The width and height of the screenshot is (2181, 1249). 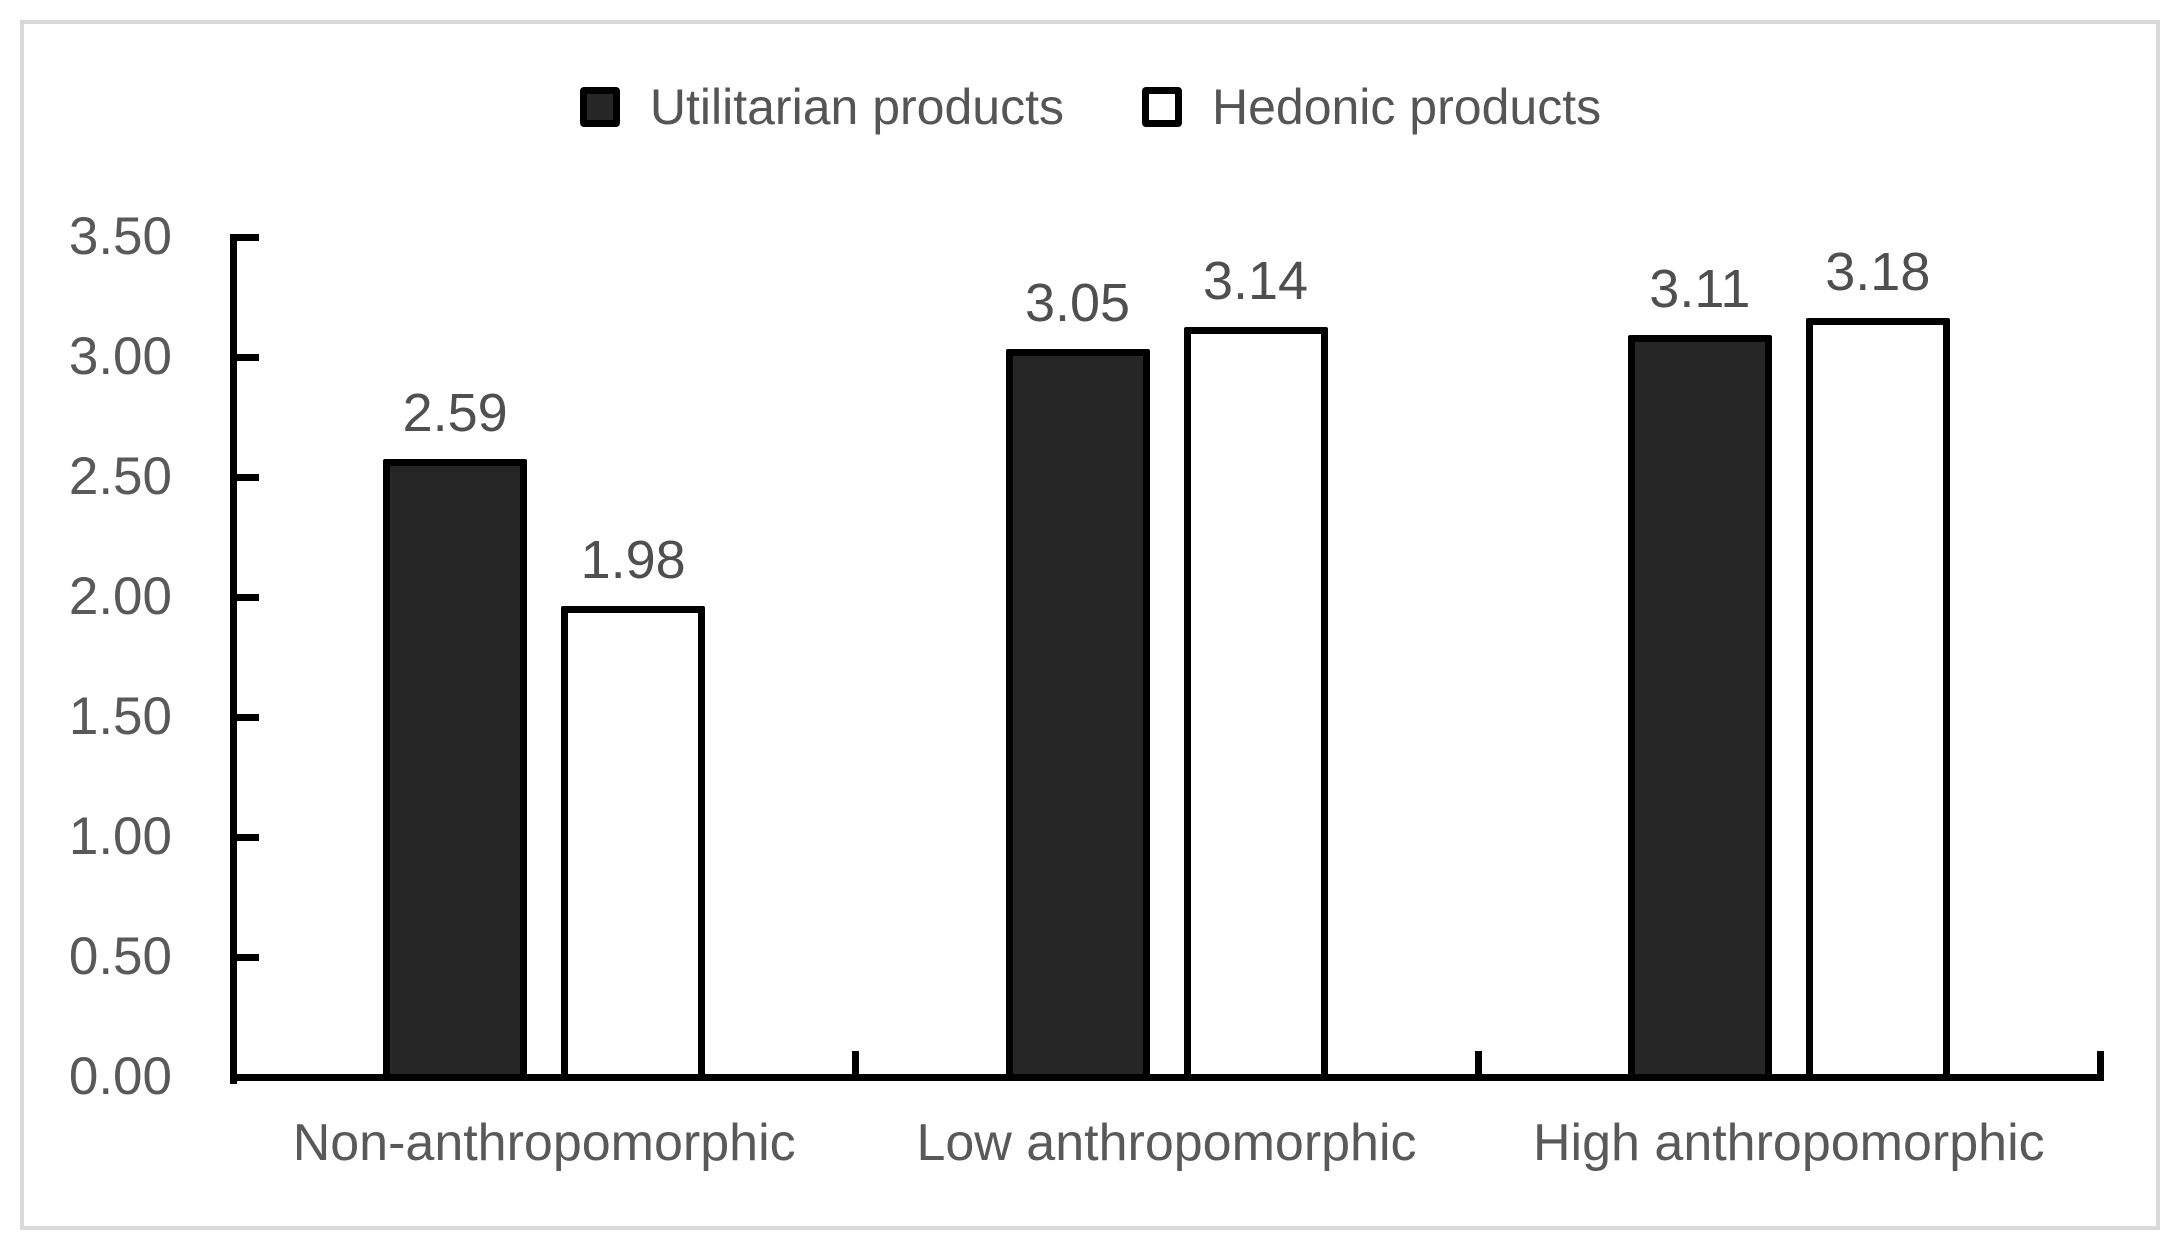 What do you see at coordinates (599, 107) in the screenshot?
I see `legend-swatch-utilitarian-products-icon` at bounding box center [599, 107].